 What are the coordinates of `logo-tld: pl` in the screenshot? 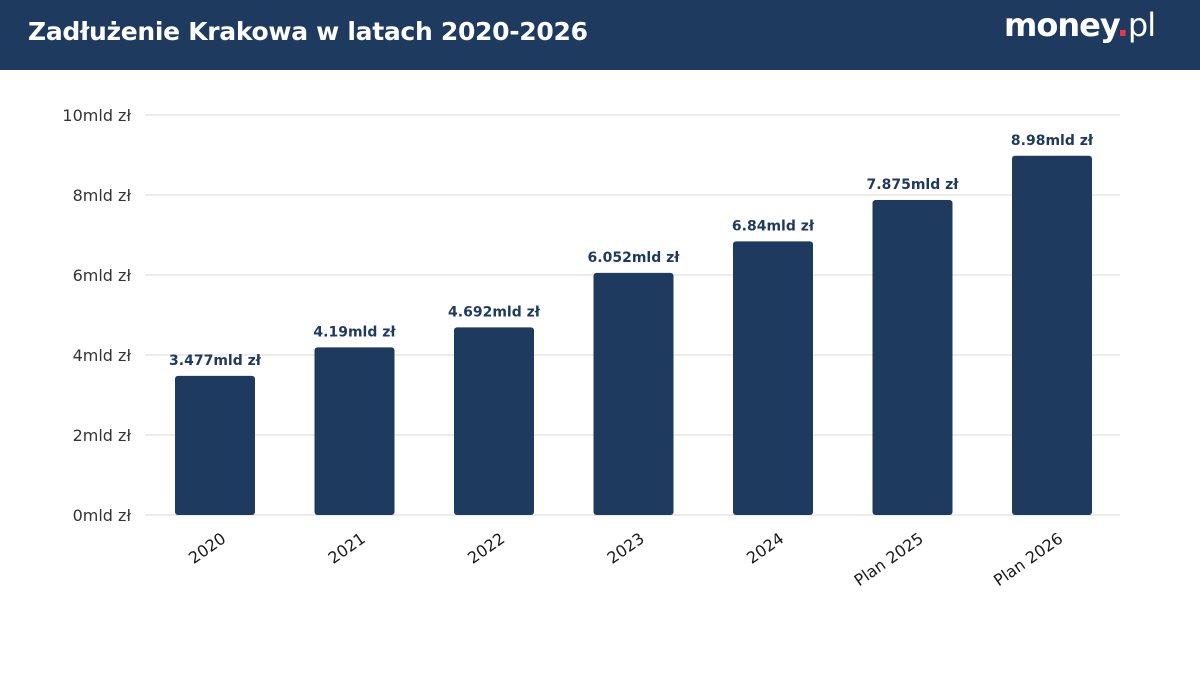 It's located at (1141, 25).